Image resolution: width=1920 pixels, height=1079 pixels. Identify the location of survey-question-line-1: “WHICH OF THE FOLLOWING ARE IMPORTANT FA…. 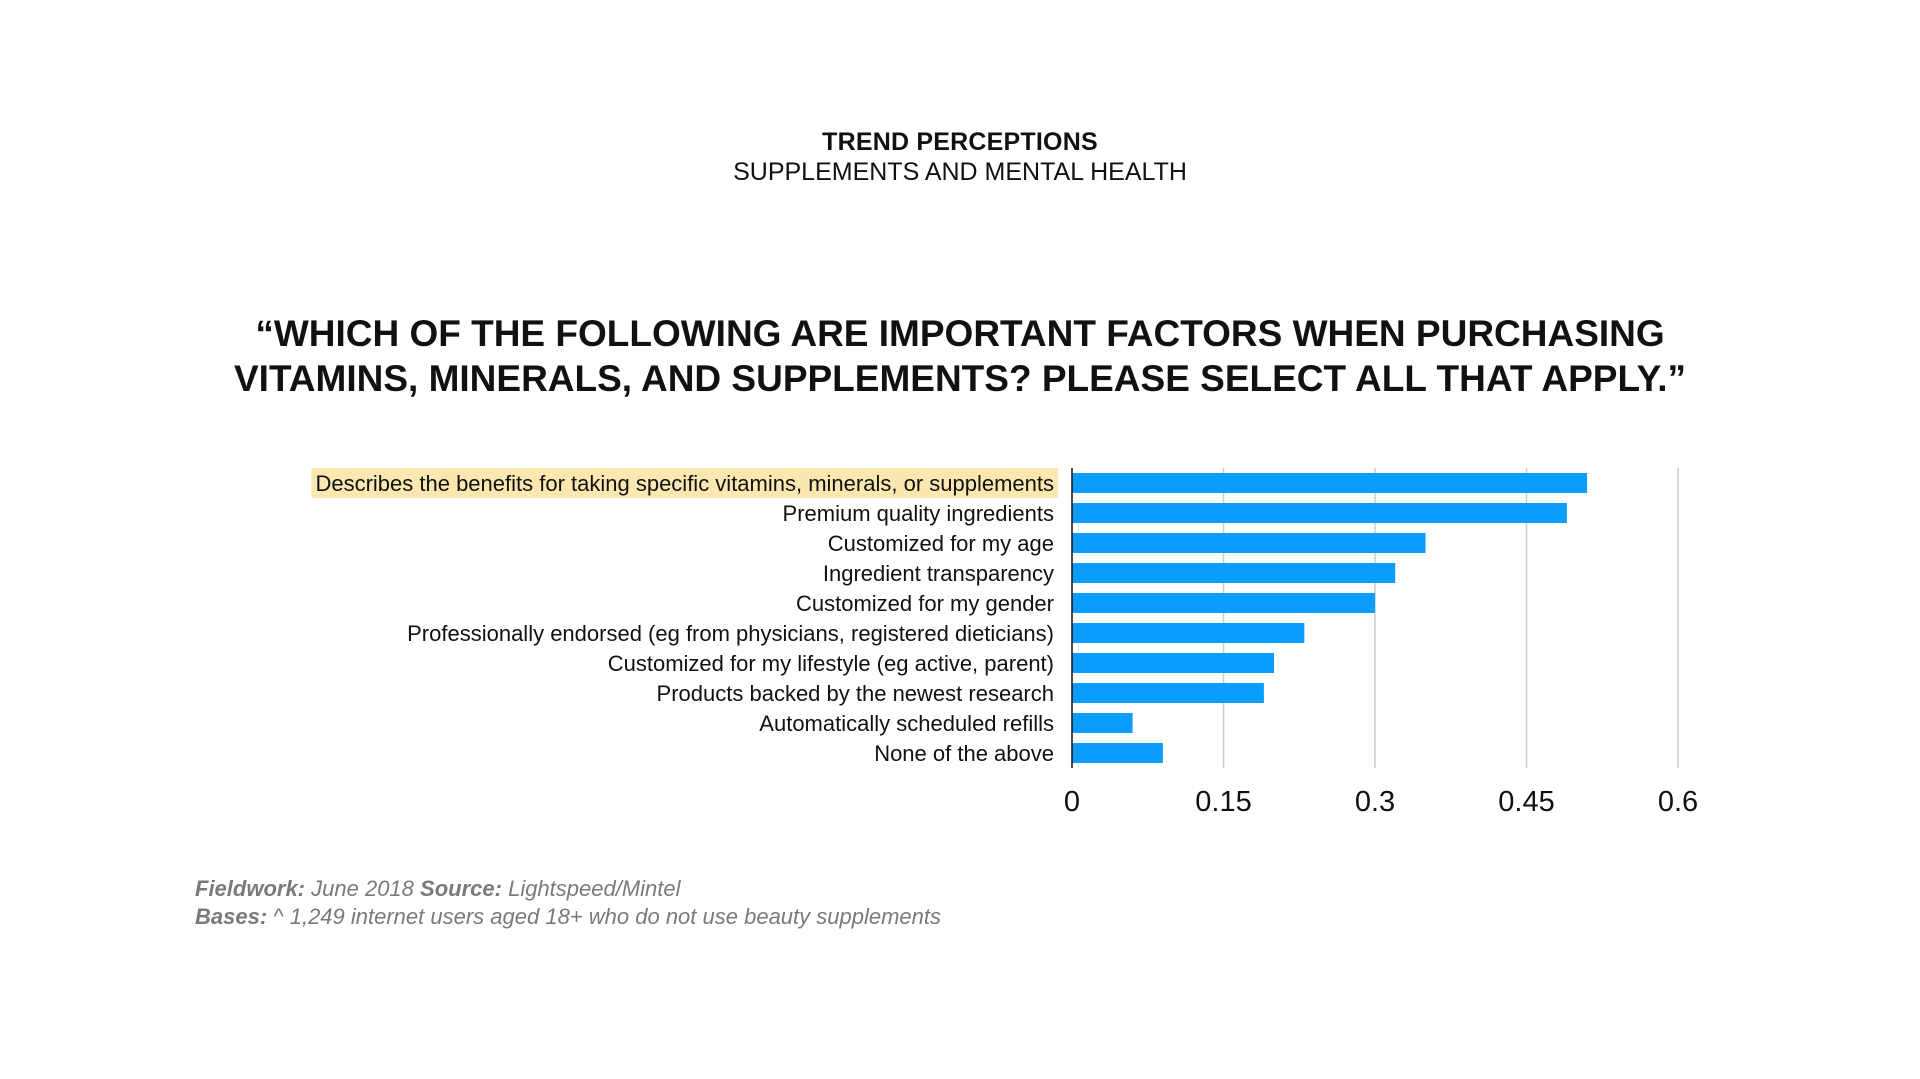
(960, 333).